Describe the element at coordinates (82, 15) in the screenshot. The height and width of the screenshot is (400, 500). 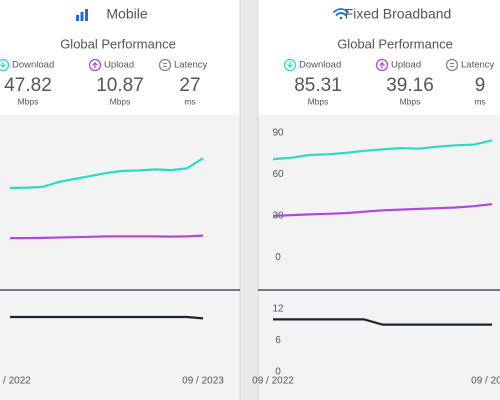
I see `mobile-icon` at that location.